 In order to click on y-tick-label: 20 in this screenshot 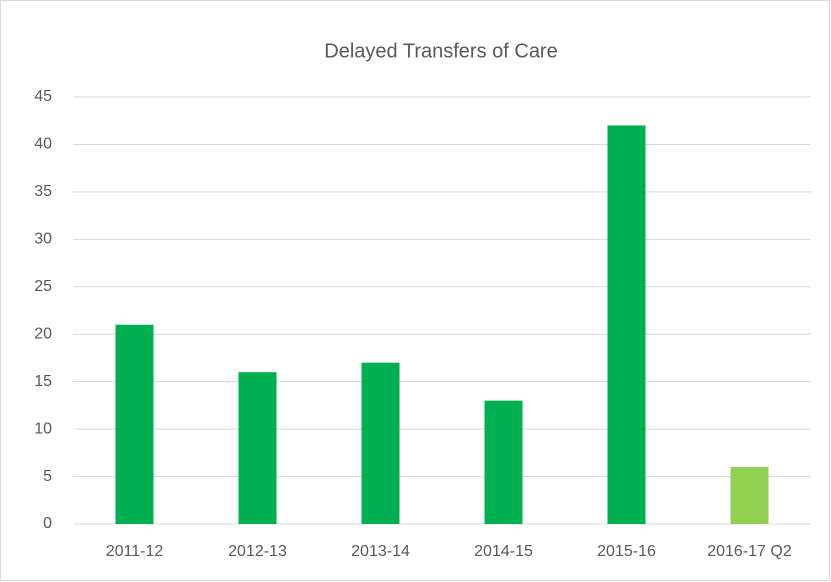, I will do `click(43, 333)`.